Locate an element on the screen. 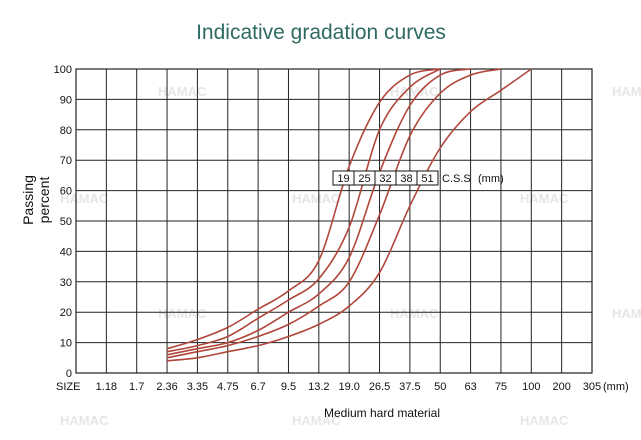  css-legend: 19 25 32 38 51 C.S.S (mm) is located at coordinates (418, 178).